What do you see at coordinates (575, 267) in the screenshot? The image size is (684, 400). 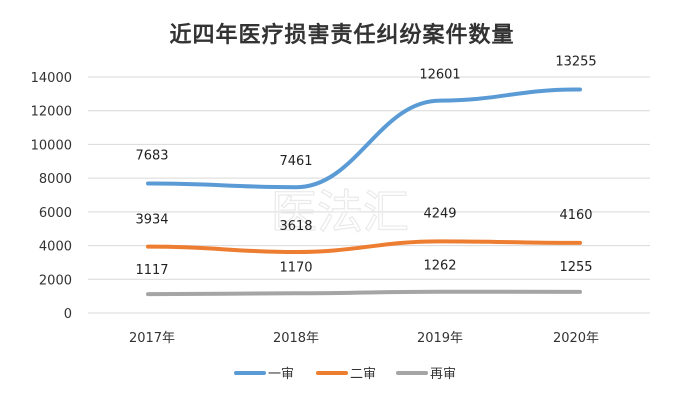 I see `data-label: 1255` at bounding box center [575, 267].